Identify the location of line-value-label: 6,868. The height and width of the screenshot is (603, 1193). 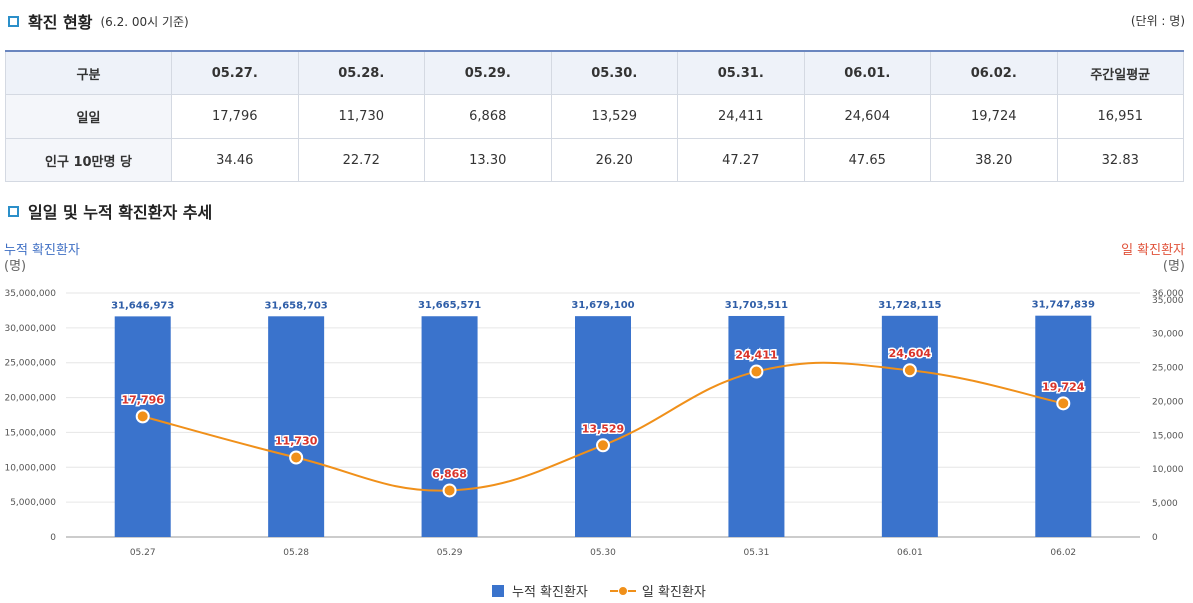
(449, 473).